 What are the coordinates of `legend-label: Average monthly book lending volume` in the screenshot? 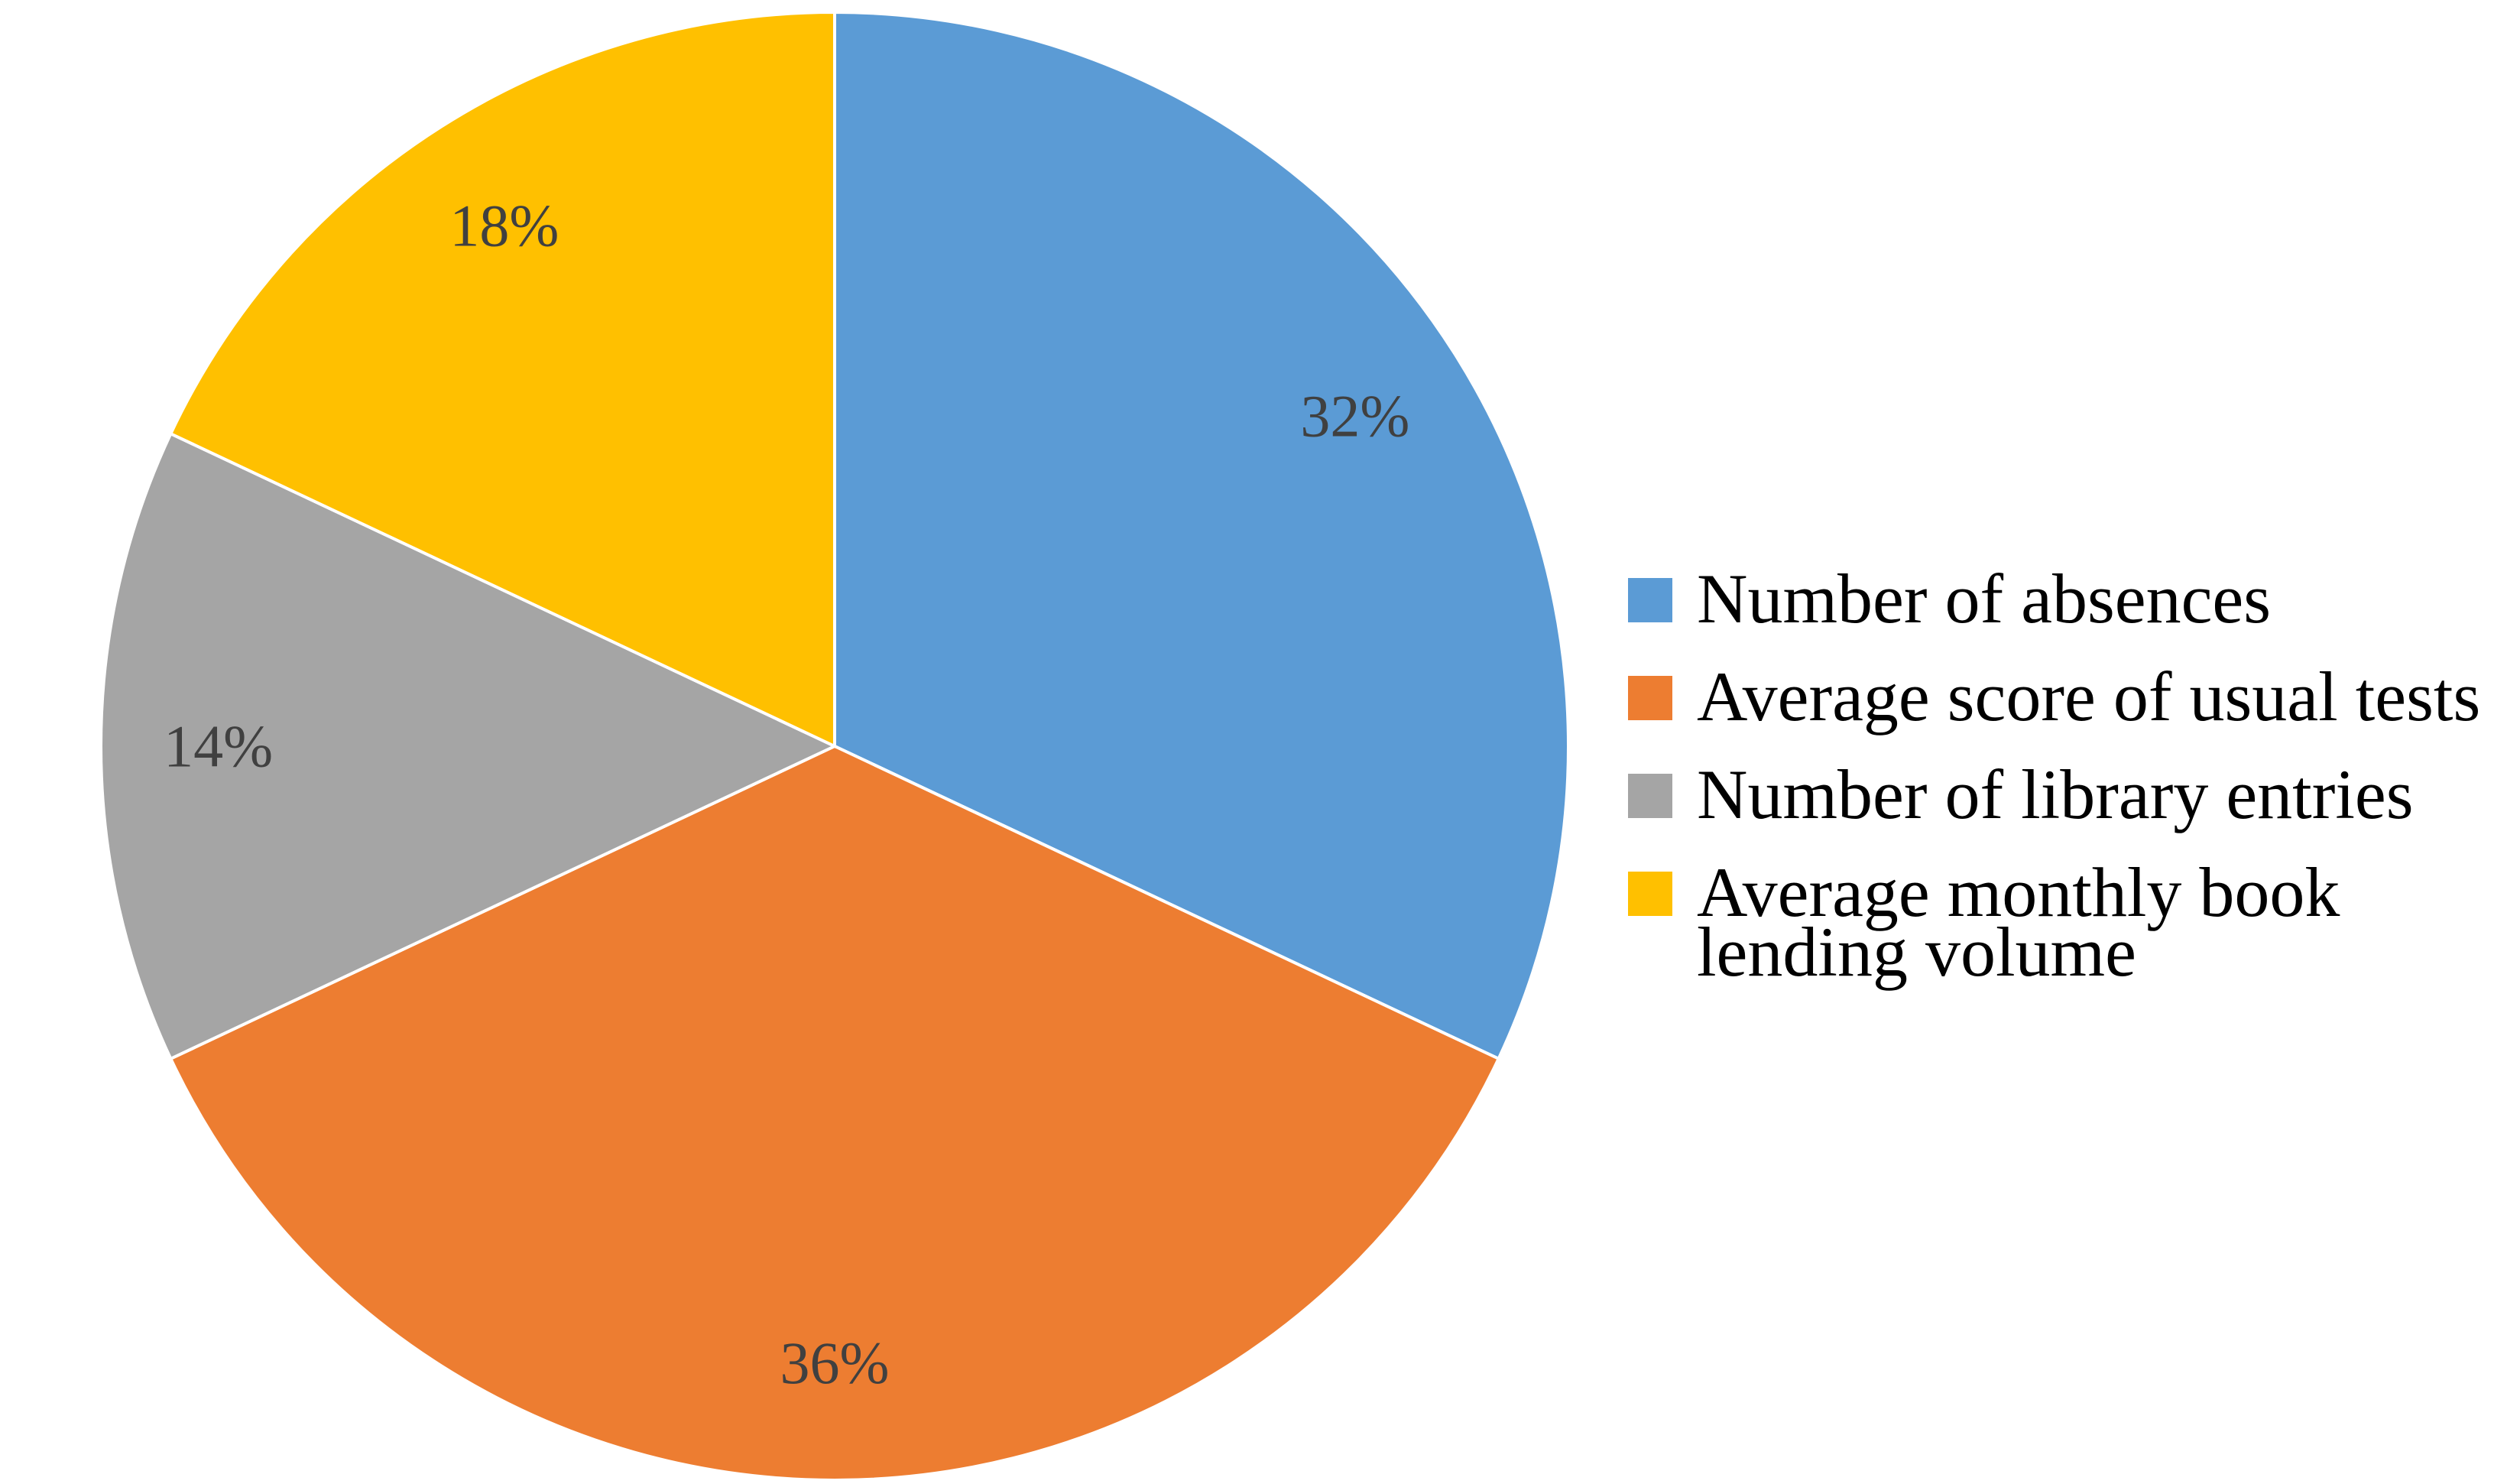 It's located at (2019, 922).